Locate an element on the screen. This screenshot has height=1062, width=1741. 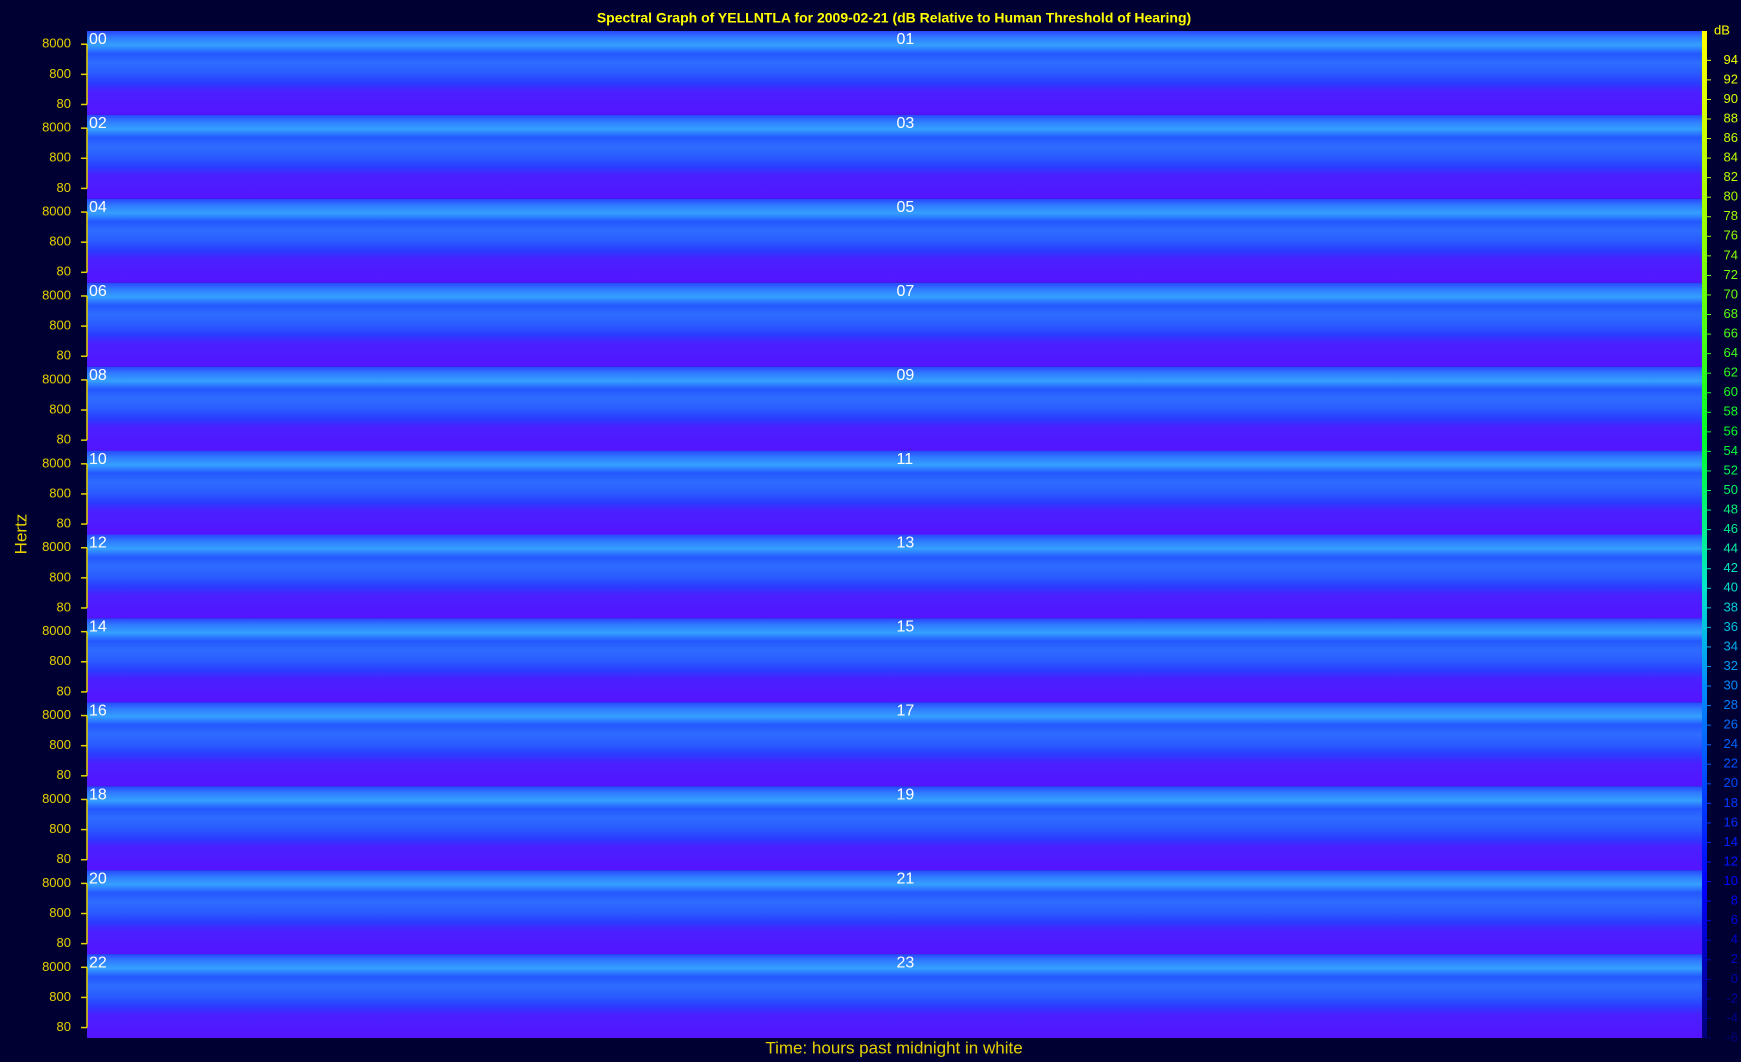
colorbar-tick-label: -6 is located at coordinates (1732, 1036).